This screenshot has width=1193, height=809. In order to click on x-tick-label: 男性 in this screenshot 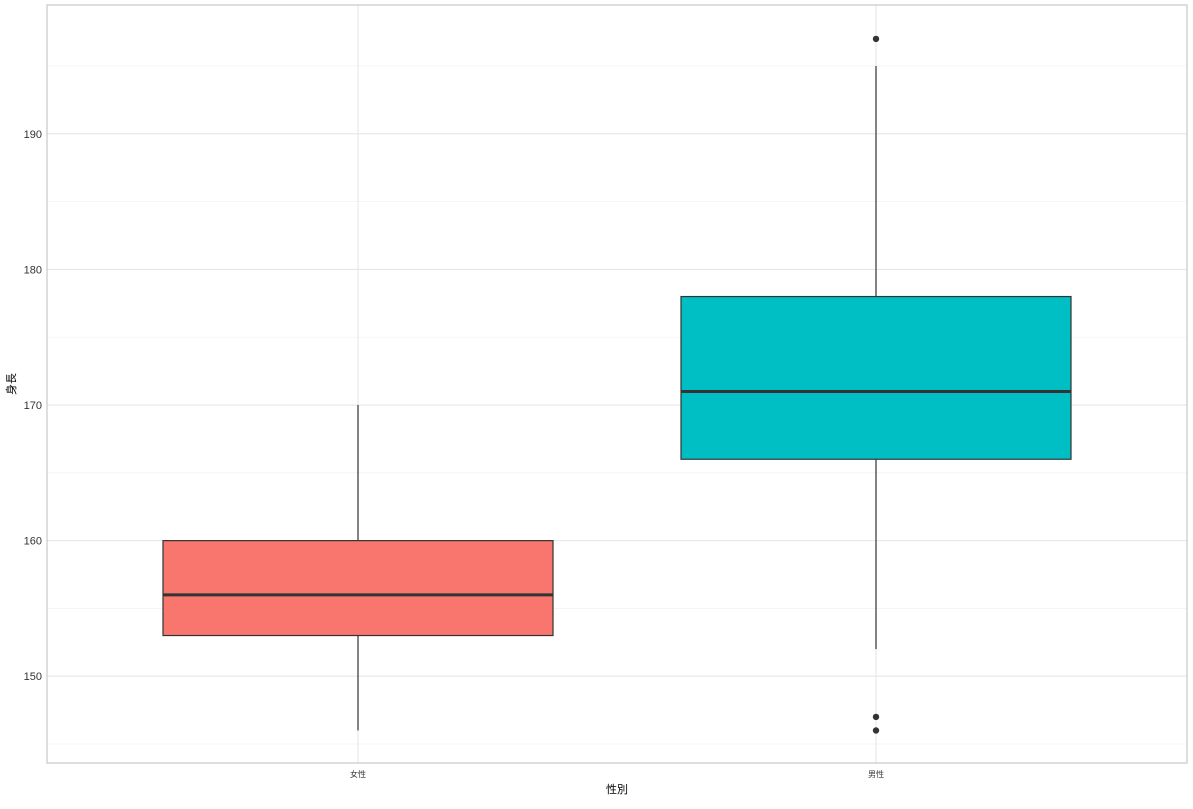, I will do `click(876, 774)`.